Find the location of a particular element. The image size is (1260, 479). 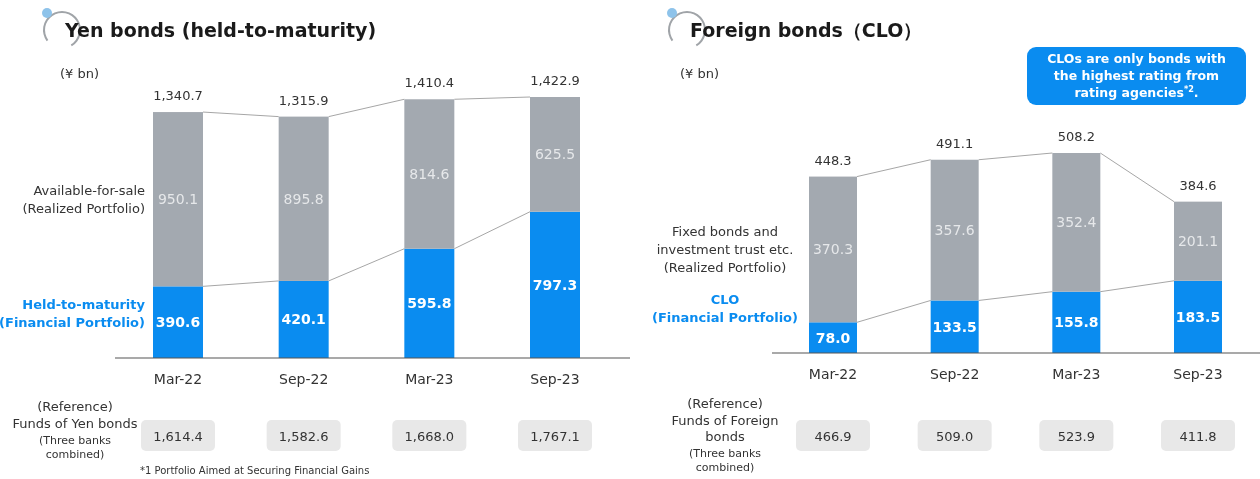

text: *1 Portfolio Aimed at Securing Financial Gains is located at coordinates (255, 470).